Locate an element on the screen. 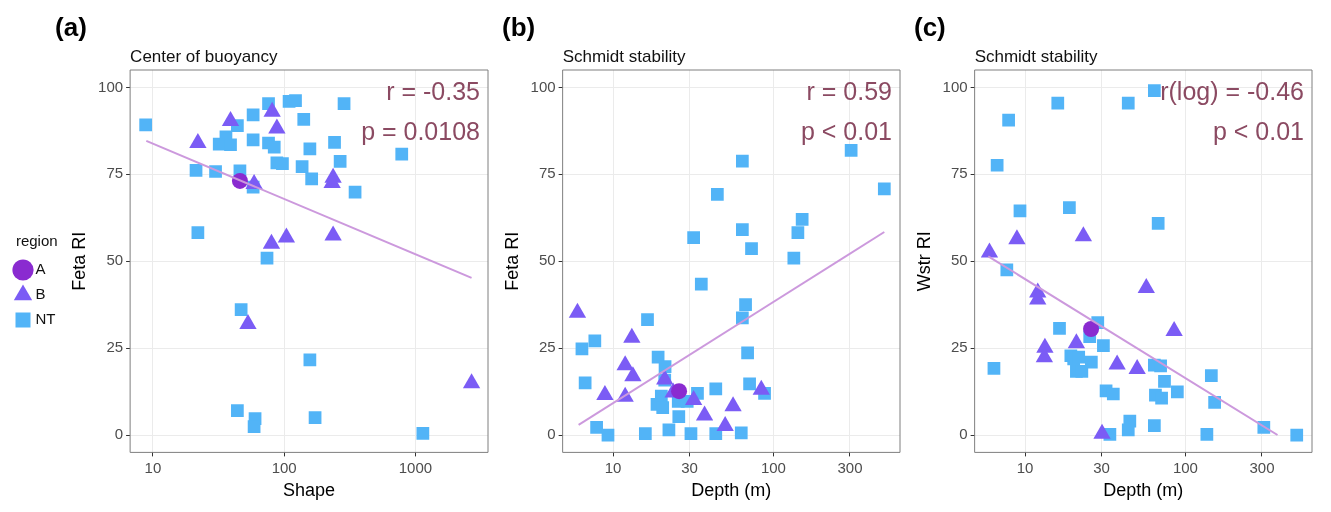 The image size is (1331, 512). legend-label: A is located at coordinates (40, 269).